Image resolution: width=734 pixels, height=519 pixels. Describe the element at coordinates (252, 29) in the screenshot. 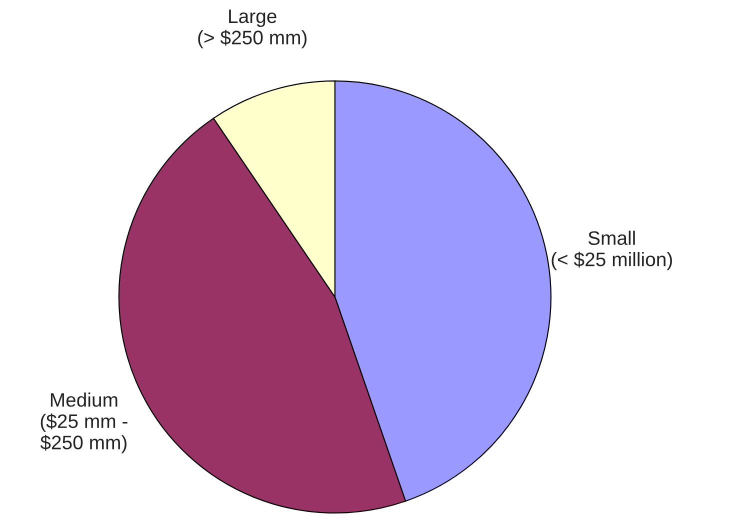

I see `slice-label: Large (> $250 mm)` at that location.